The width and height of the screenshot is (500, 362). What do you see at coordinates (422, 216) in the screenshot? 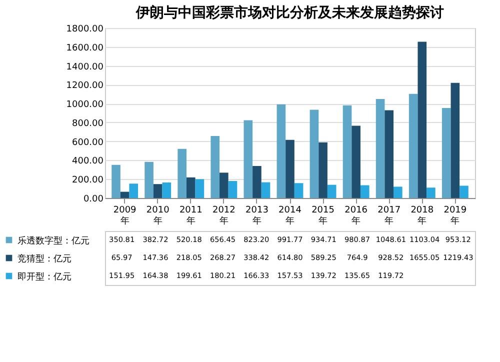
I see `x-tick-label: 2018年` at bounding box center [422, 216].